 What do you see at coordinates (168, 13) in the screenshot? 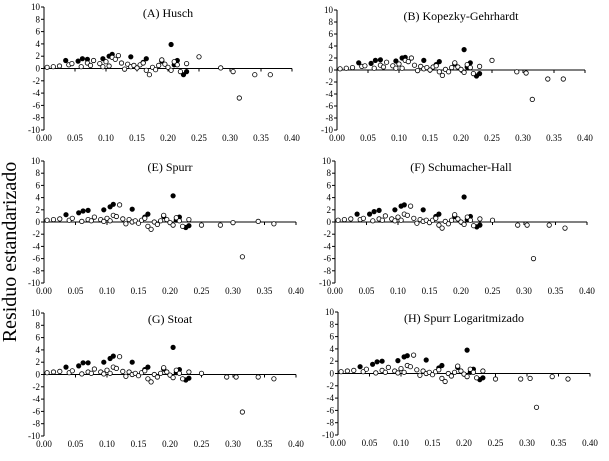
I see `panel-title: (A) Husch` at bounding box center [168, 13].